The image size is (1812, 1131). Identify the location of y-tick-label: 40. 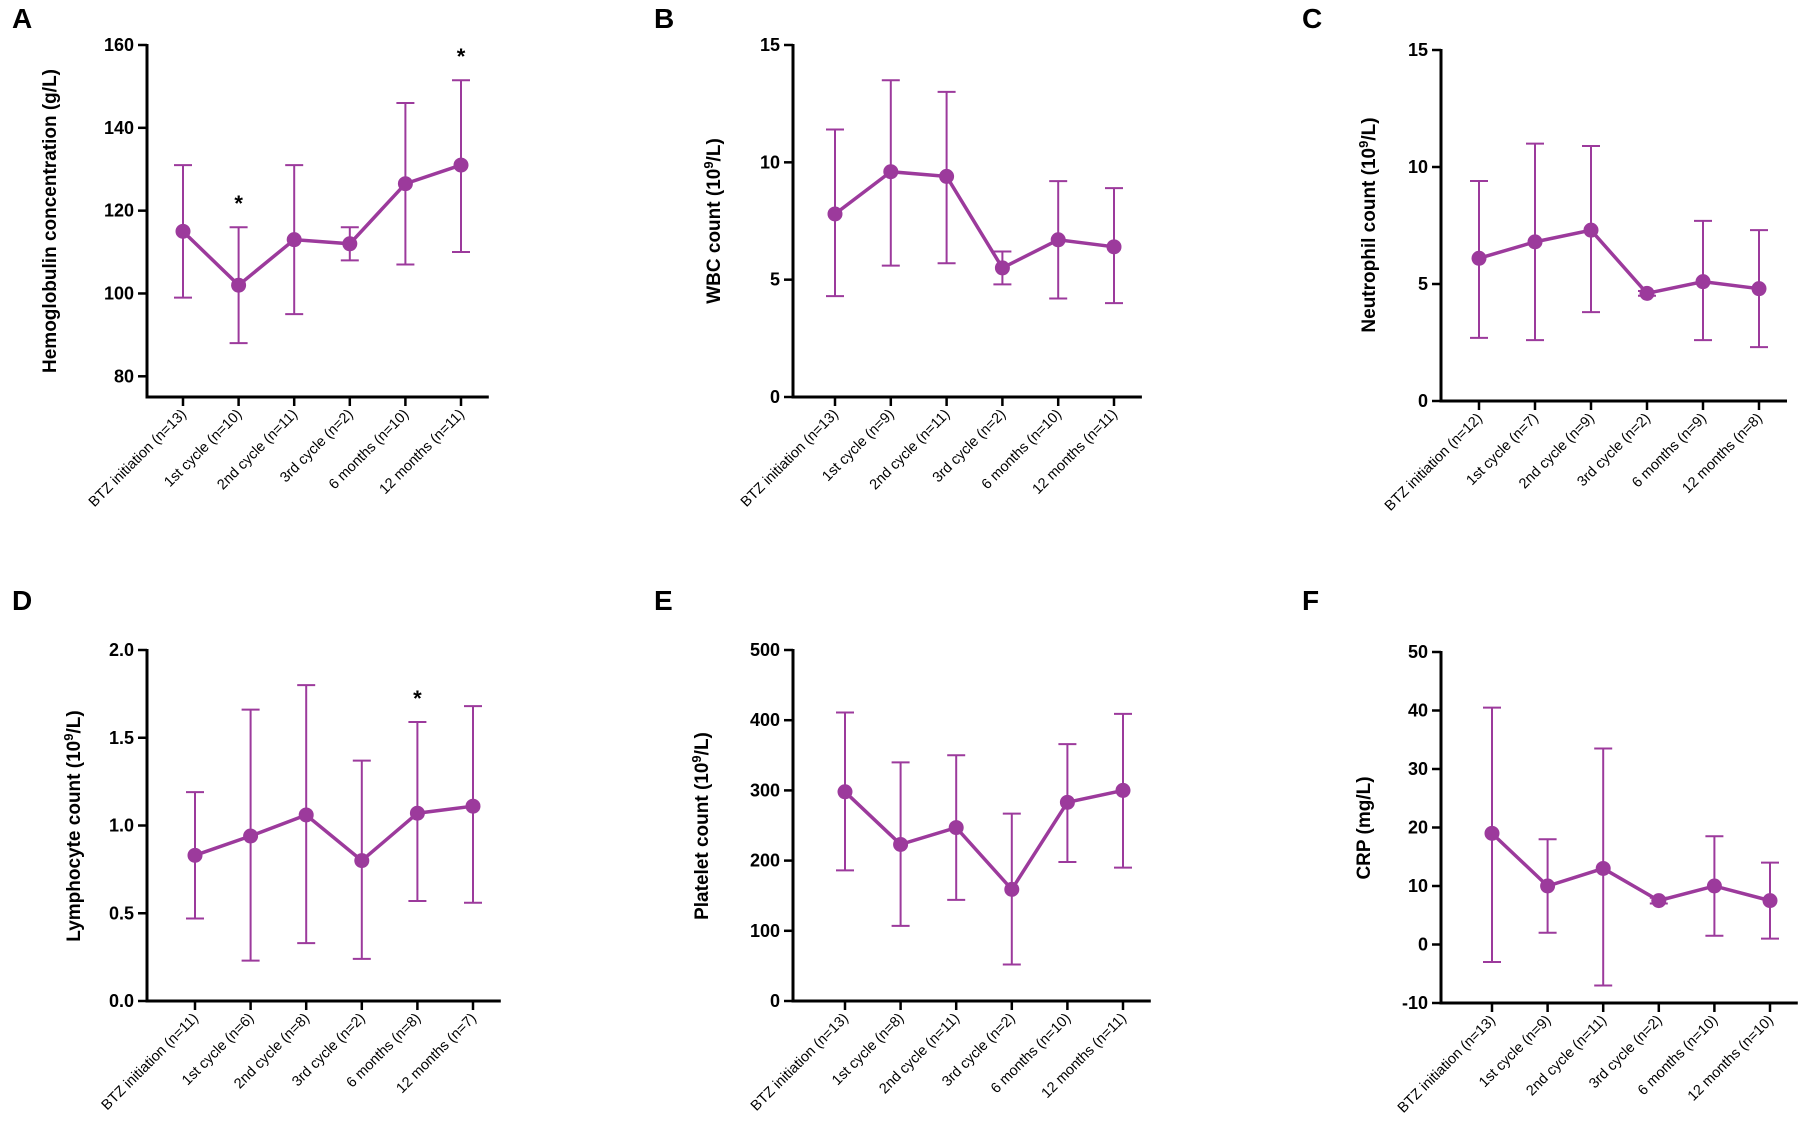
(1418, 711).